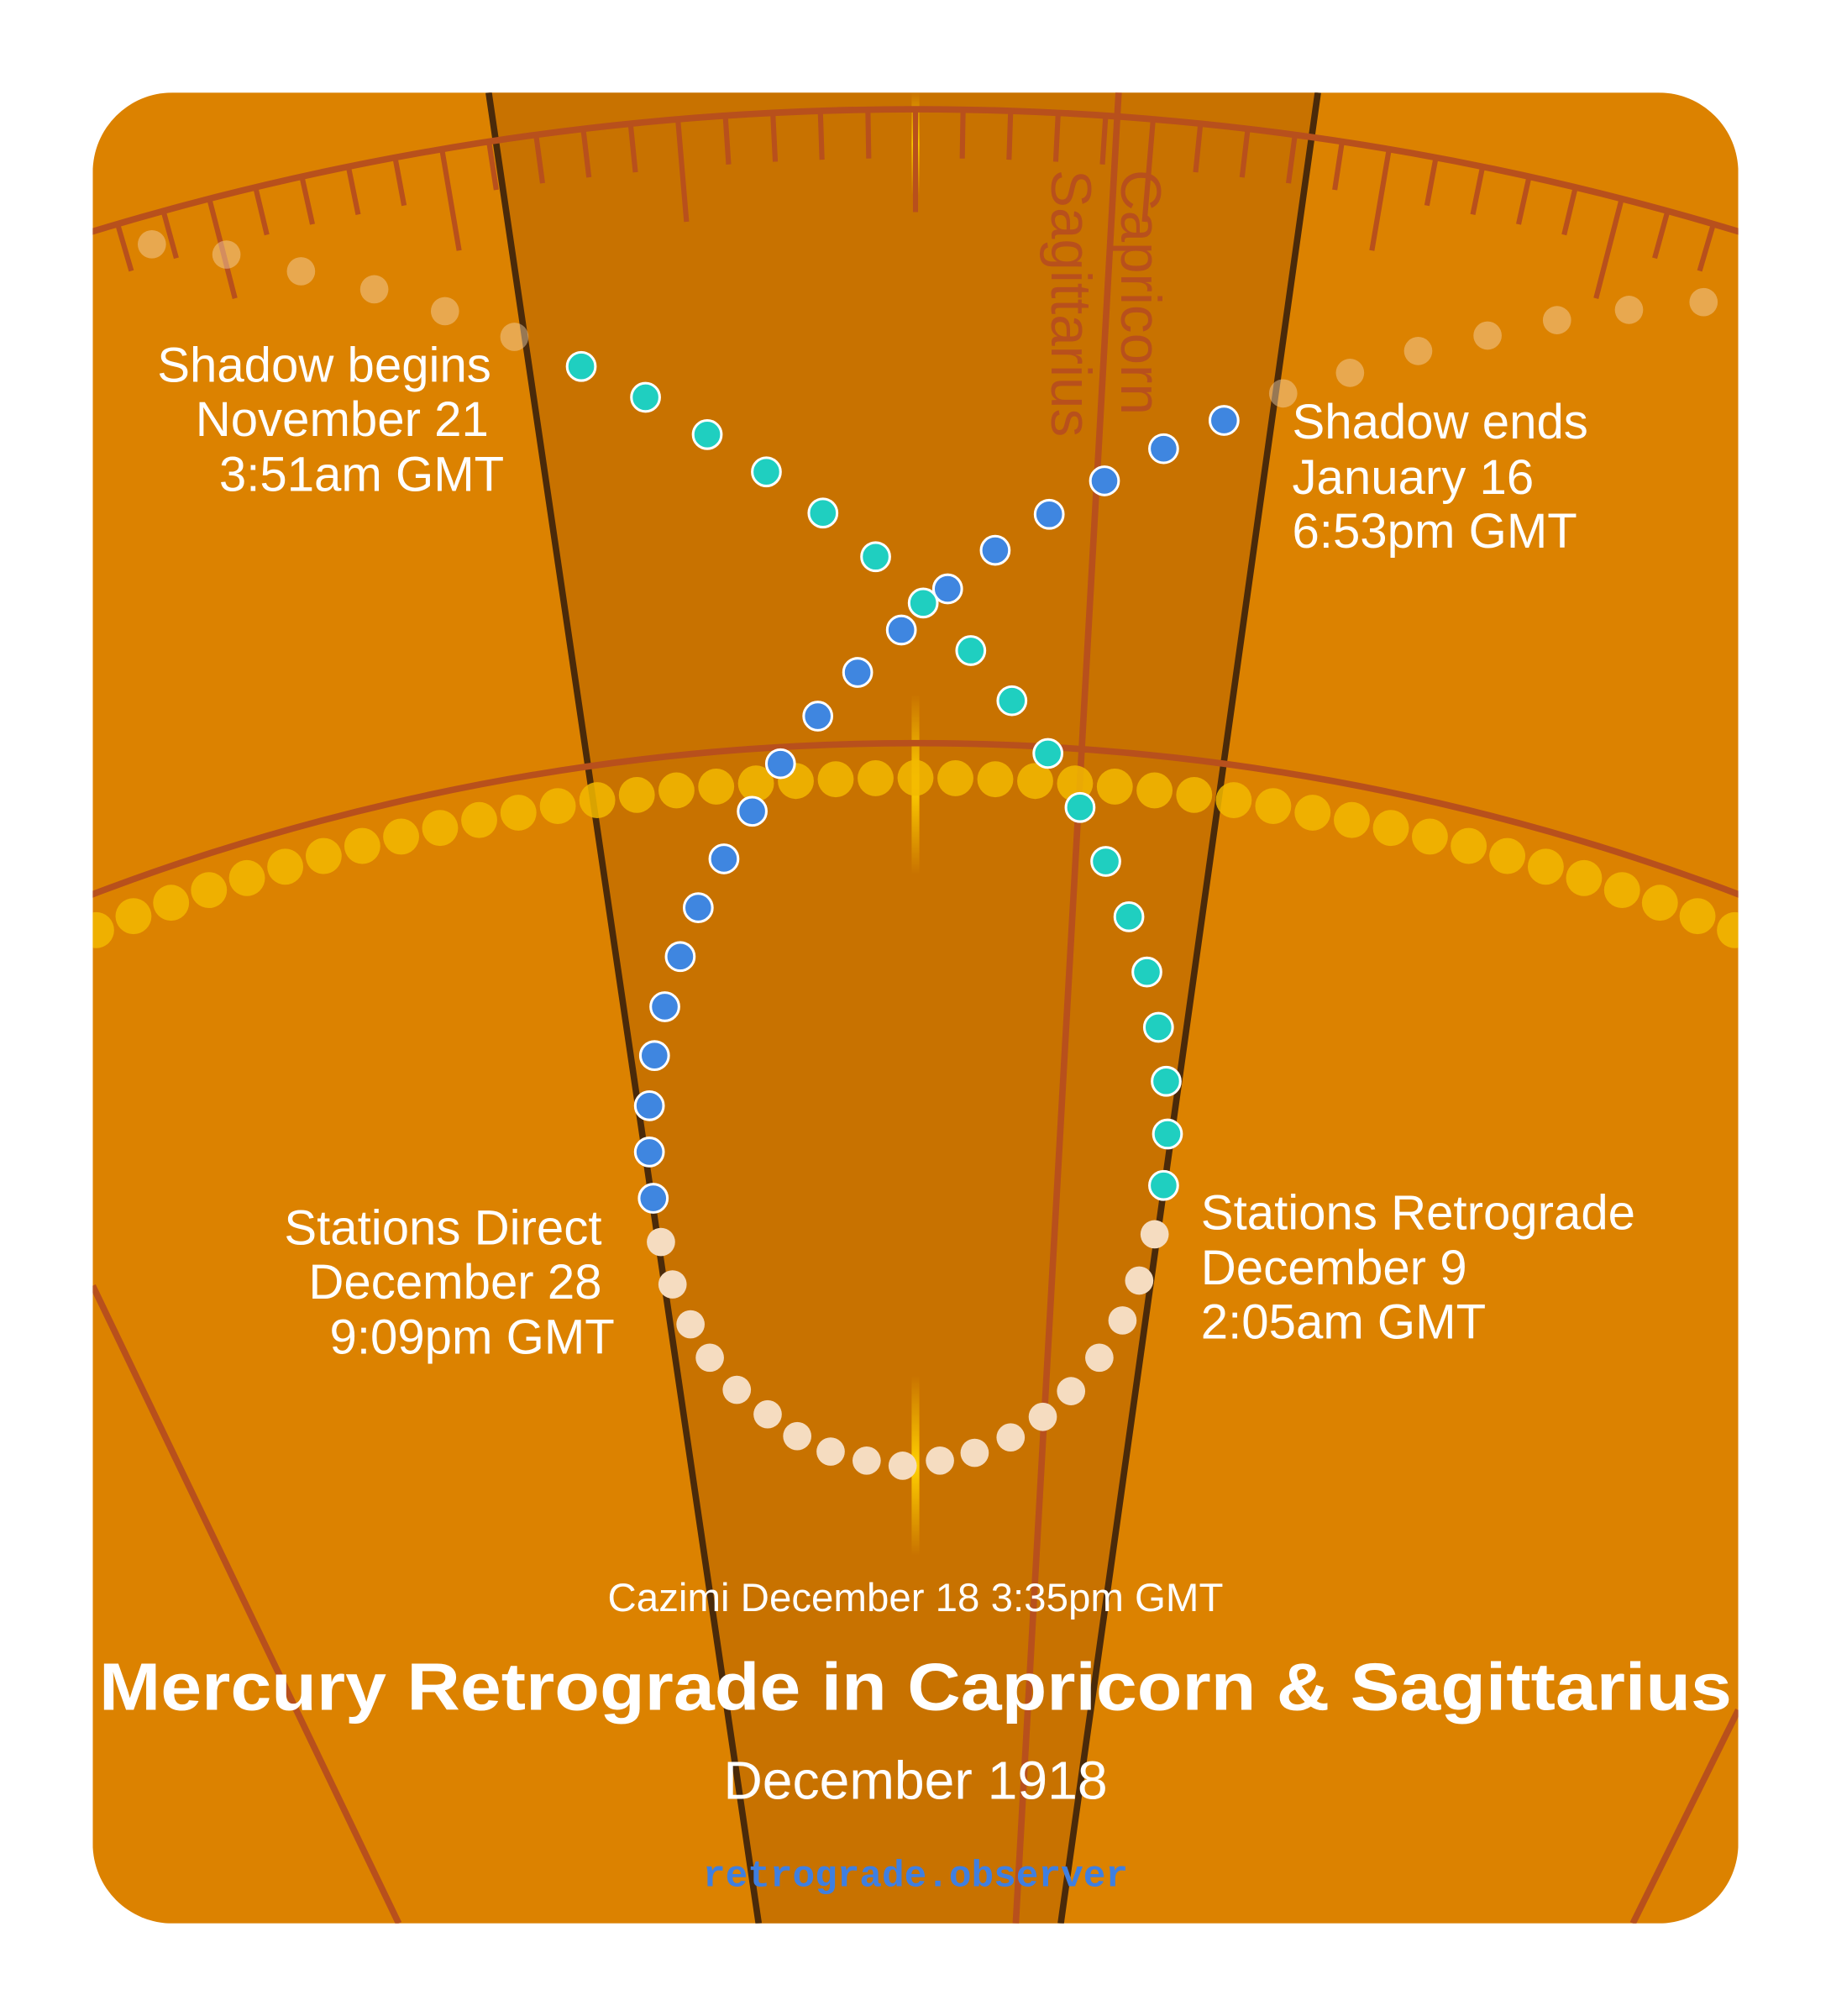 Image resolution: width=1831 pixels, height=2016 pixels. I want to click on event-label: 2:05am GMT, so click(1343, 1321).